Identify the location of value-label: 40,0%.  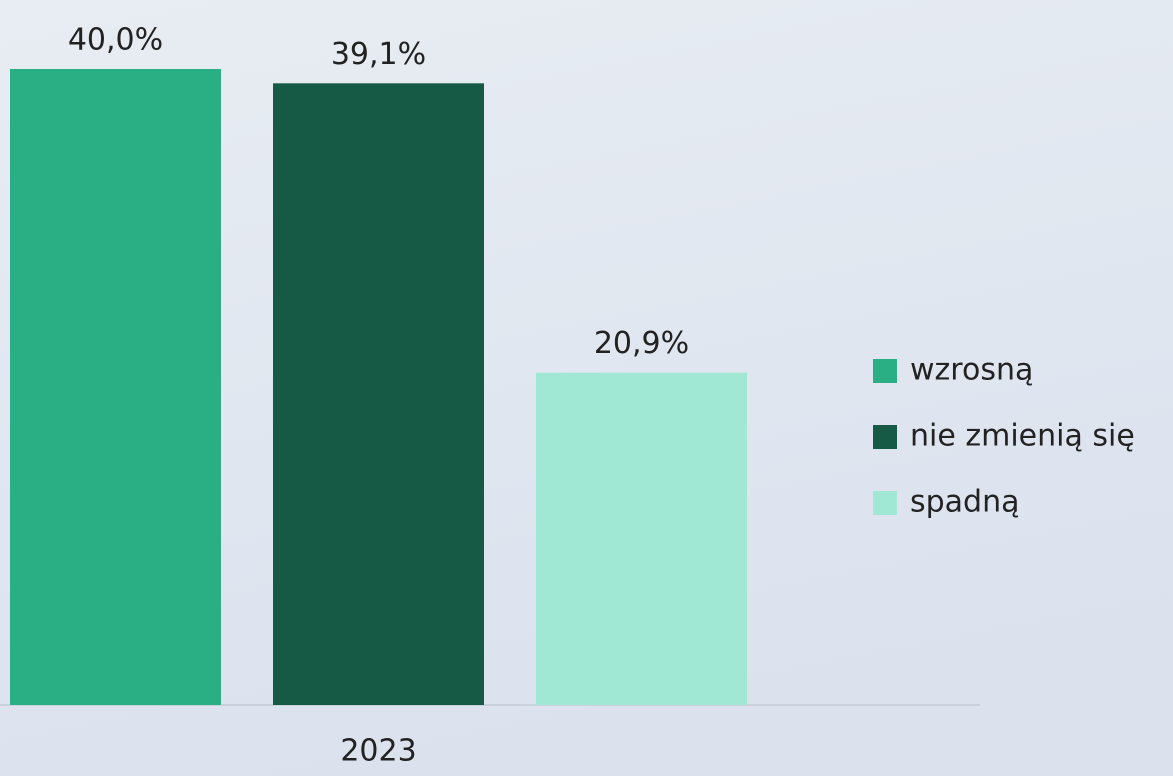
(115, 40).